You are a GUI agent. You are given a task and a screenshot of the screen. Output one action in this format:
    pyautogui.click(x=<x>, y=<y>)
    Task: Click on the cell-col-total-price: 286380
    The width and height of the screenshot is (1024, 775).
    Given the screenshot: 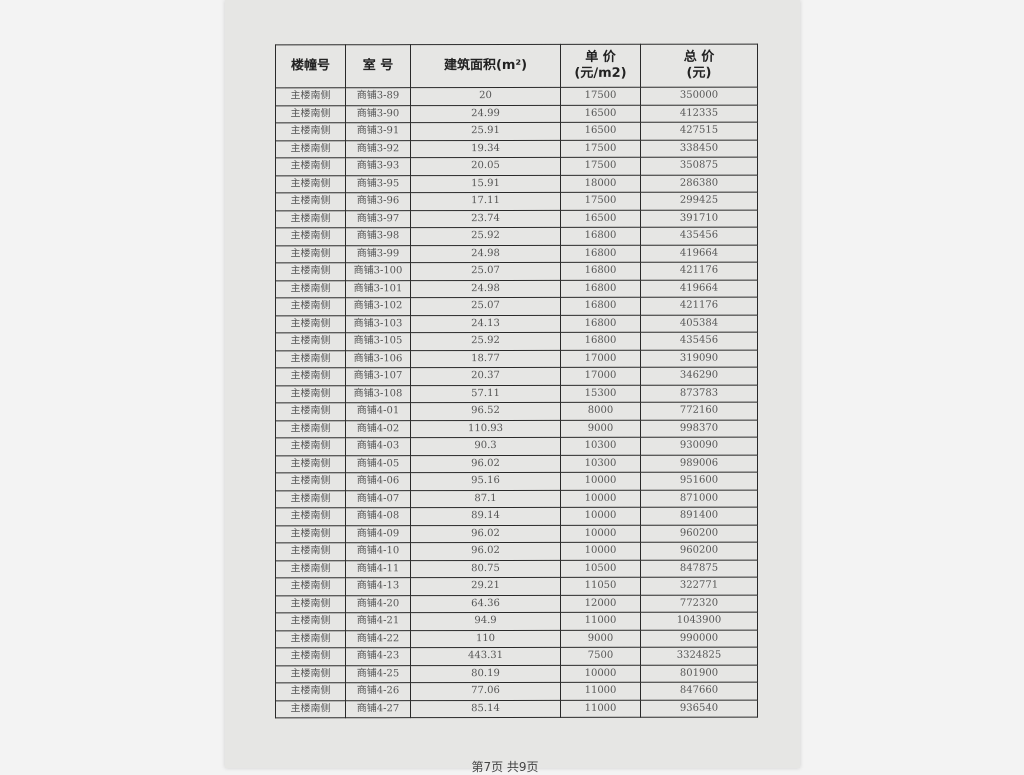 What is the action you would take?
    pyautogui.click(x=699, y=183)
    